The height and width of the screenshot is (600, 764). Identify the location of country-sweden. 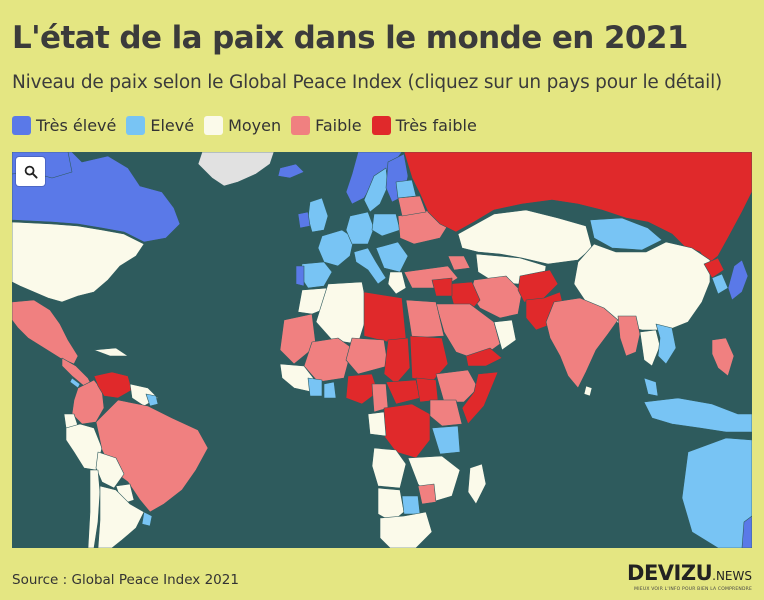
(376, 190).